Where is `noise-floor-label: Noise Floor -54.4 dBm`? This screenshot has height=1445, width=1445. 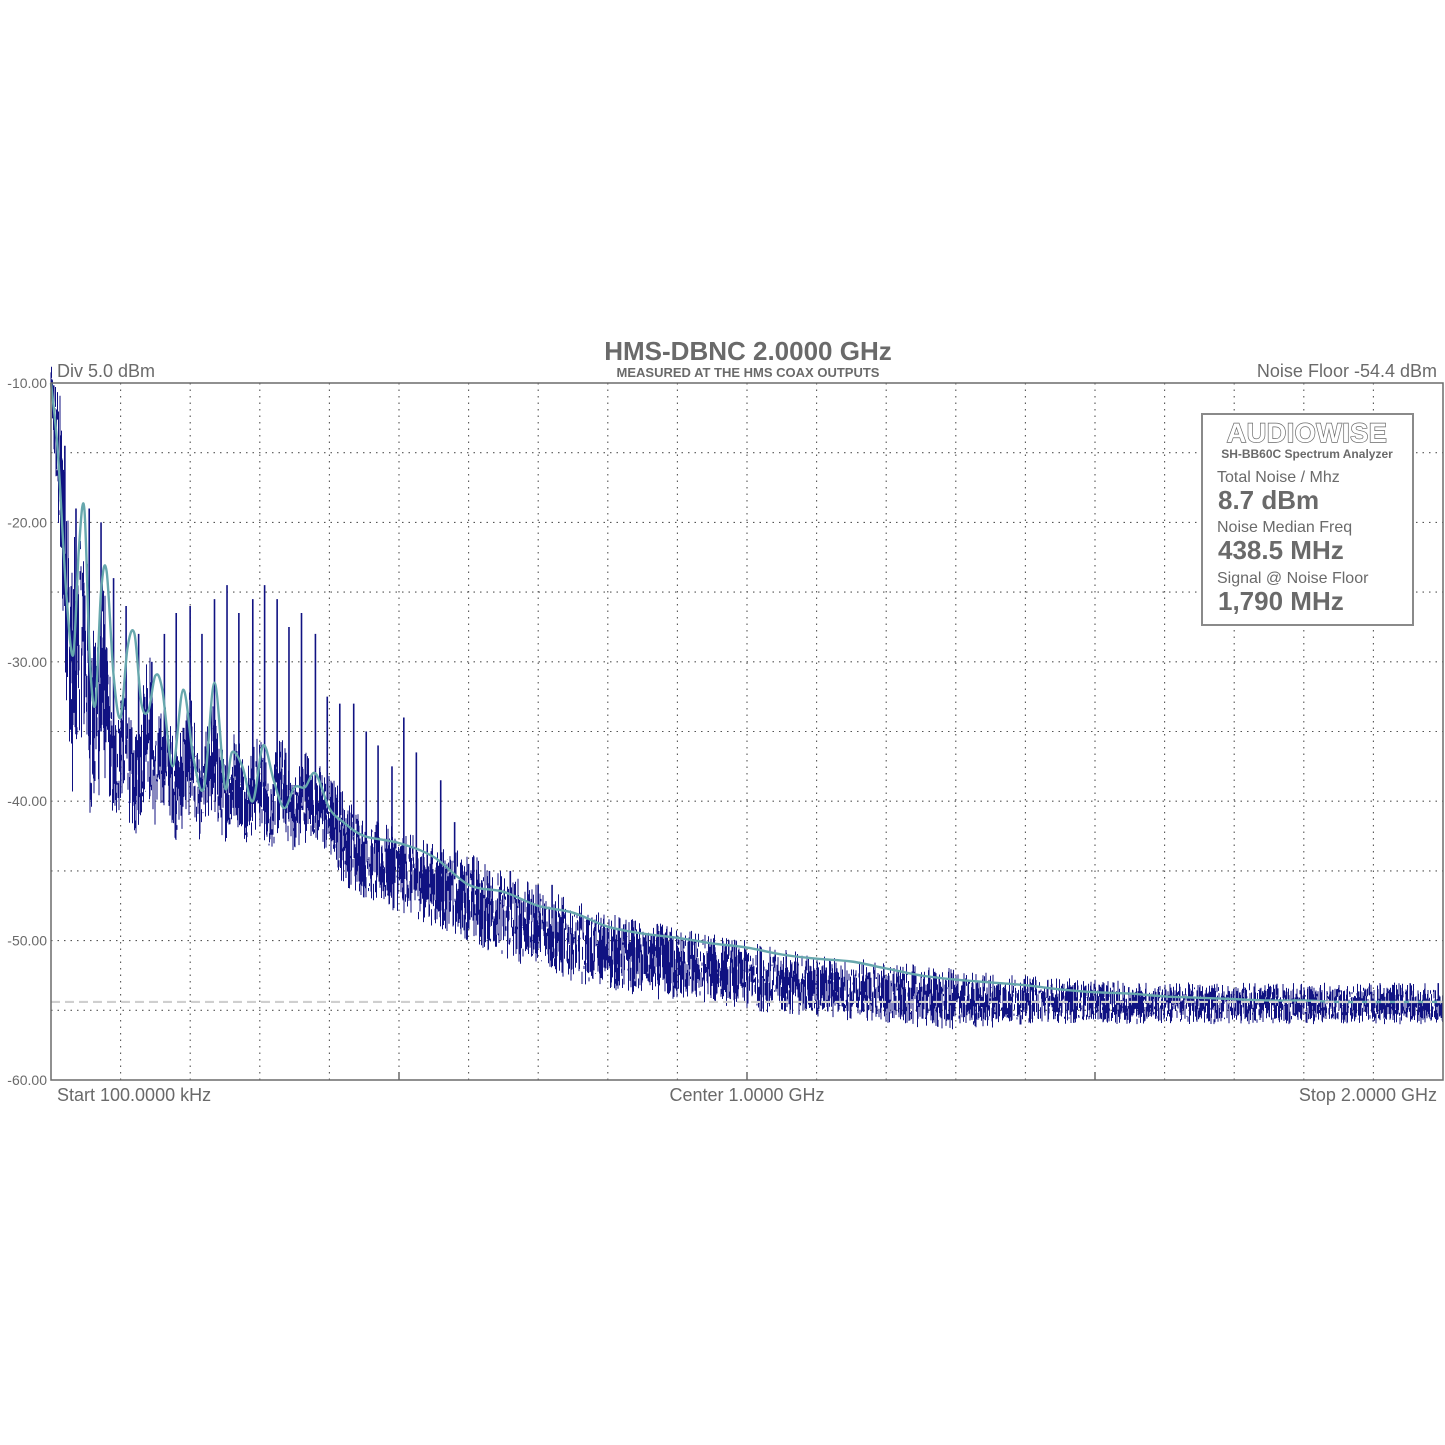
noise-floor-label: Noise Floor -54.4 dBm is located at coordinates (1347, 371).